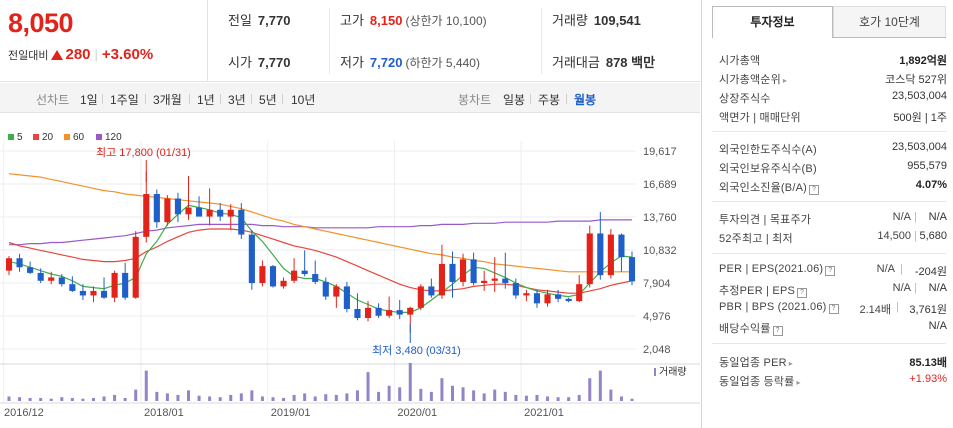  What do you see at coordinates (833, 380) in the screenshot?
I see `row-industry-change: 동일업종 등락률 ▸ +1.93%` at bounding box center [833, 380].